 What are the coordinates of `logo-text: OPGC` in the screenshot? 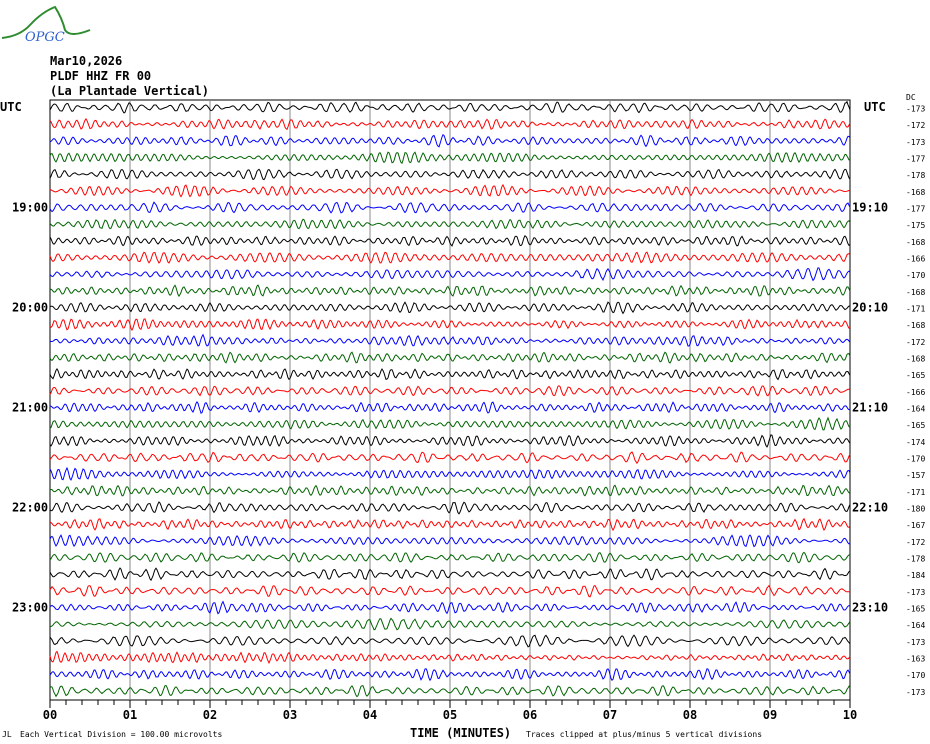 It's located at (45, 37).